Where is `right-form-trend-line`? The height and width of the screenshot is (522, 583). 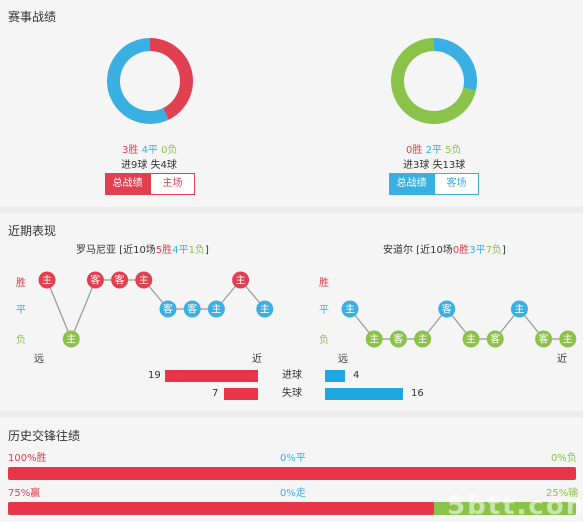
right-form-trend-line is located at coordinates (458, 324).